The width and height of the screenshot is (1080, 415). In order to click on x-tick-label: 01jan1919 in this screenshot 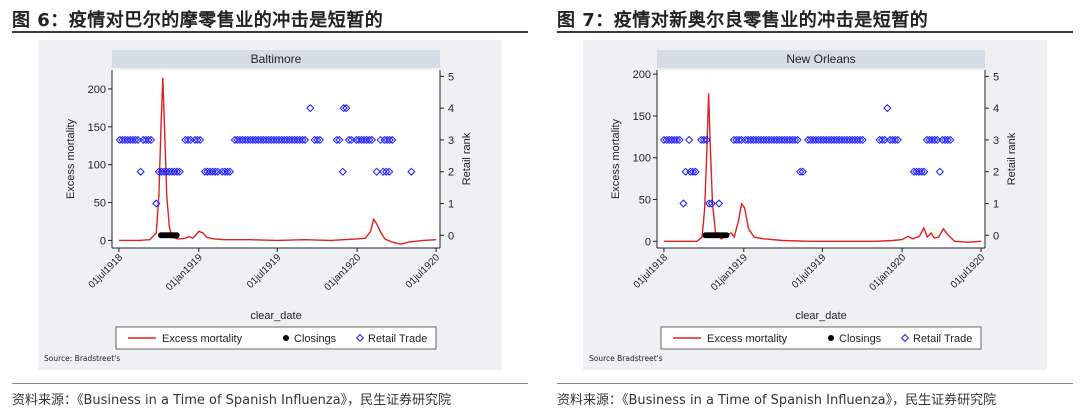, I will do `click(184, 272)`.